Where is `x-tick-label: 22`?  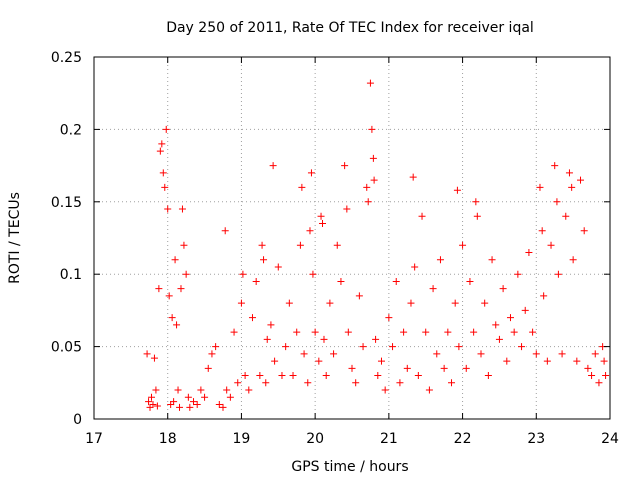
x-tick-label: 22 is located at coordinates (463, 439).